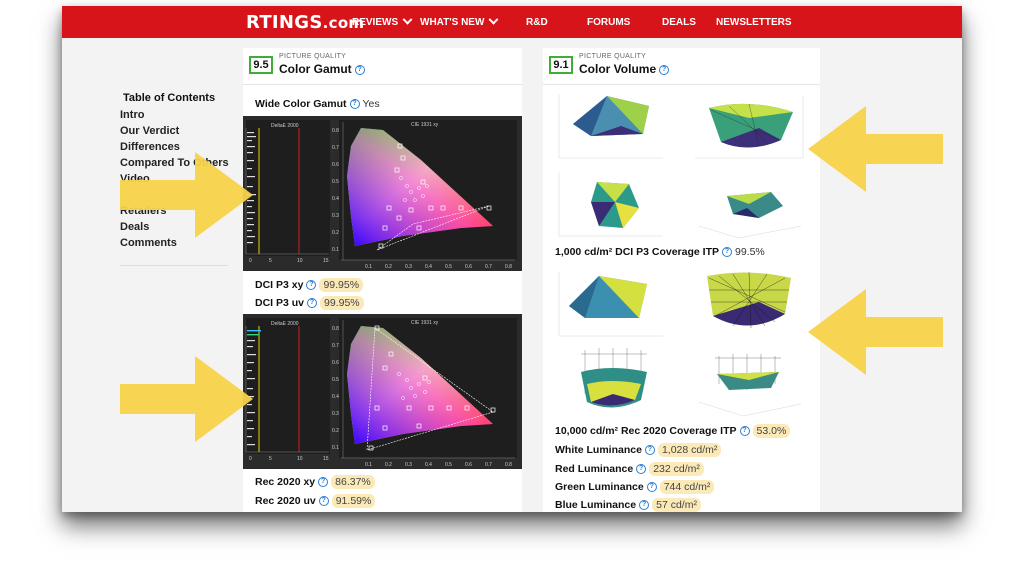  What do you see at coordinates (660, 252) in the screenshot?
I see `coverage-dci-p3-itp: 1,000 cd/m² DCI P3 Coverage ITP? 99.5%` at bounding box center [660, 252].